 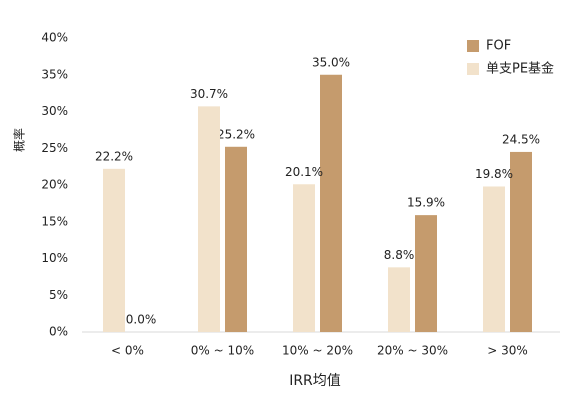 What do you see at coordinates (209, 94) in the screenshot?
I see `value-label: 30.7%` at bounding box center [209, 94].